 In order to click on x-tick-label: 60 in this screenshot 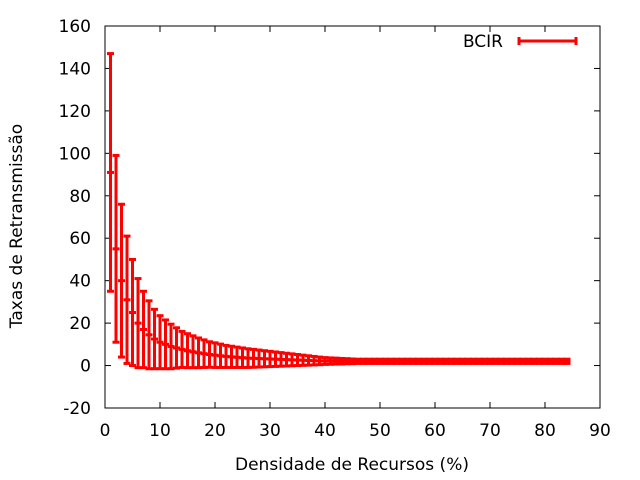, I will do `click(435, 431)`.